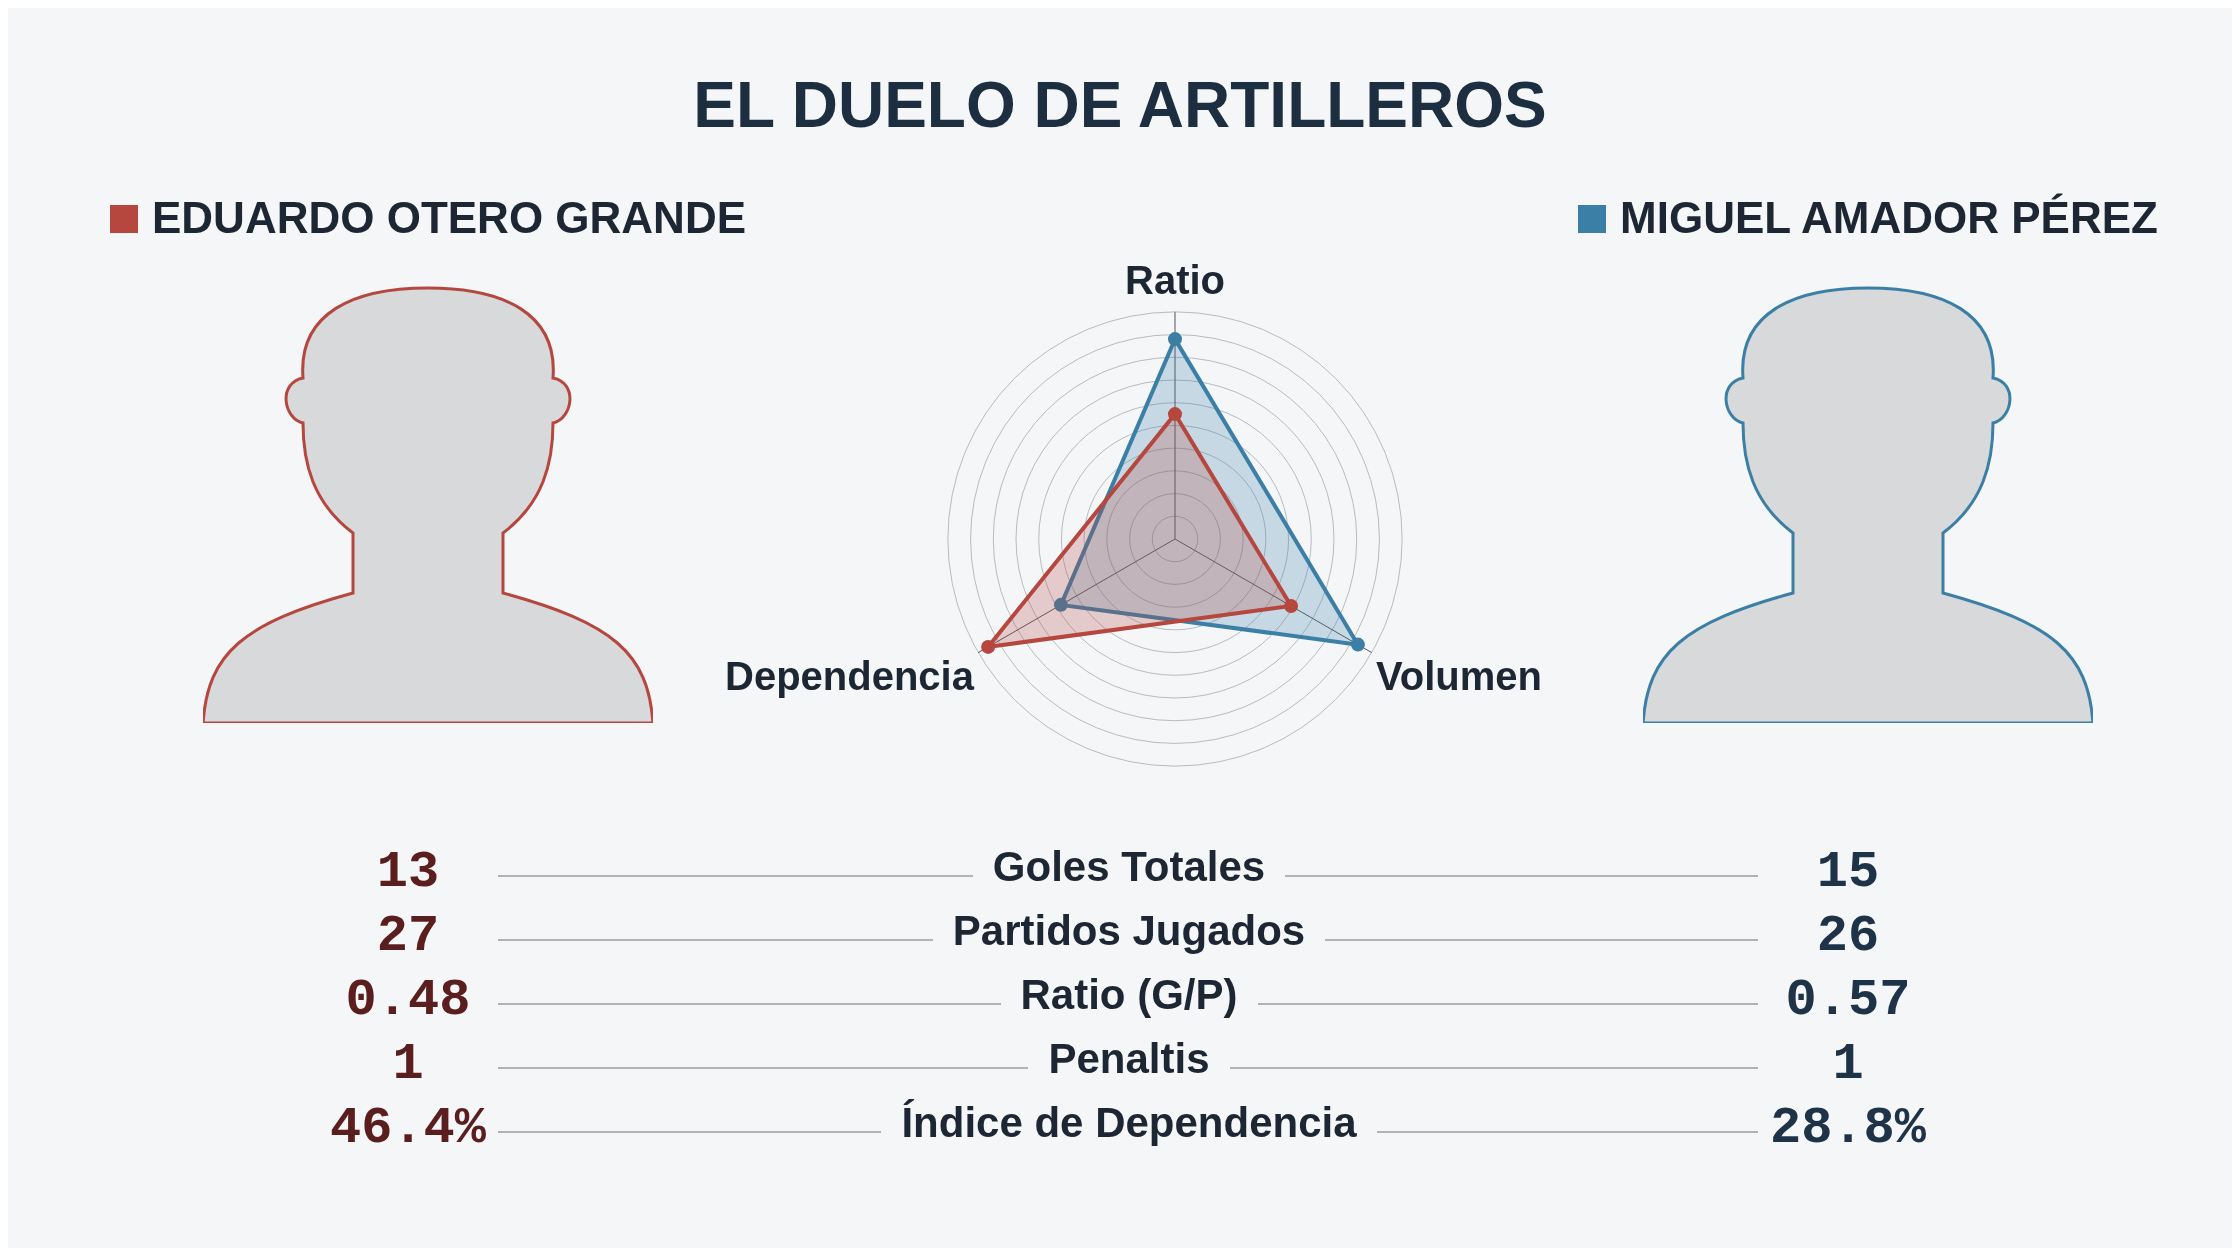 This screenshot has width=2240, height=1260. I want to click on category-label: Índice de Dependencia, so click(1129, 1122).